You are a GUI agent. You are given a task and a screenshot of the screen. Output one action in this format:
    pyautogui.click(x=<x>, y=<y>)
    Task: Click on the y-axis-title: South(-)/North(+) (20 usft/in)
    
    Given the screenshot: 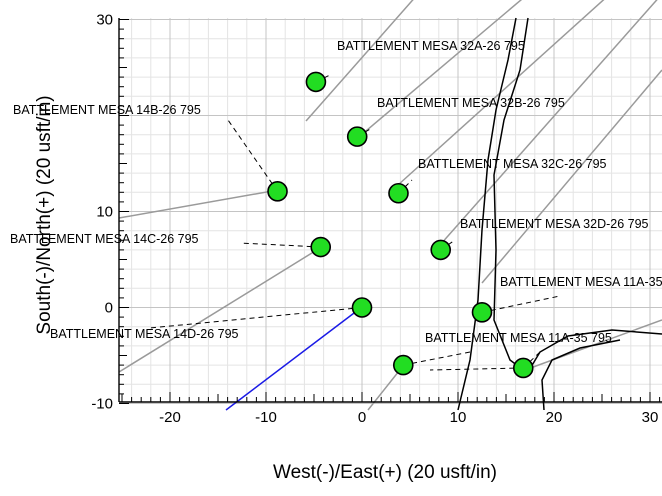 What is the action you would take?
    pyautogui.click(x=44, y=214)
    